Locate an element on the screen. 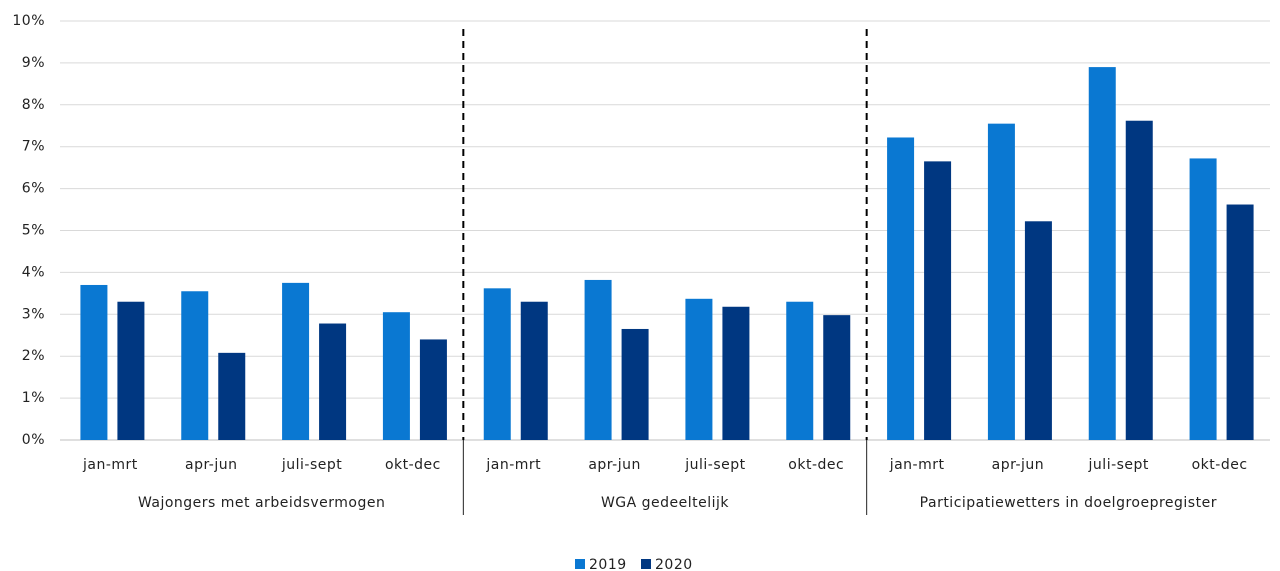 Image resolution: width=1280 pixels, height=571 pixels. y-tick-label: 2% is located at coordinates (33, 356).